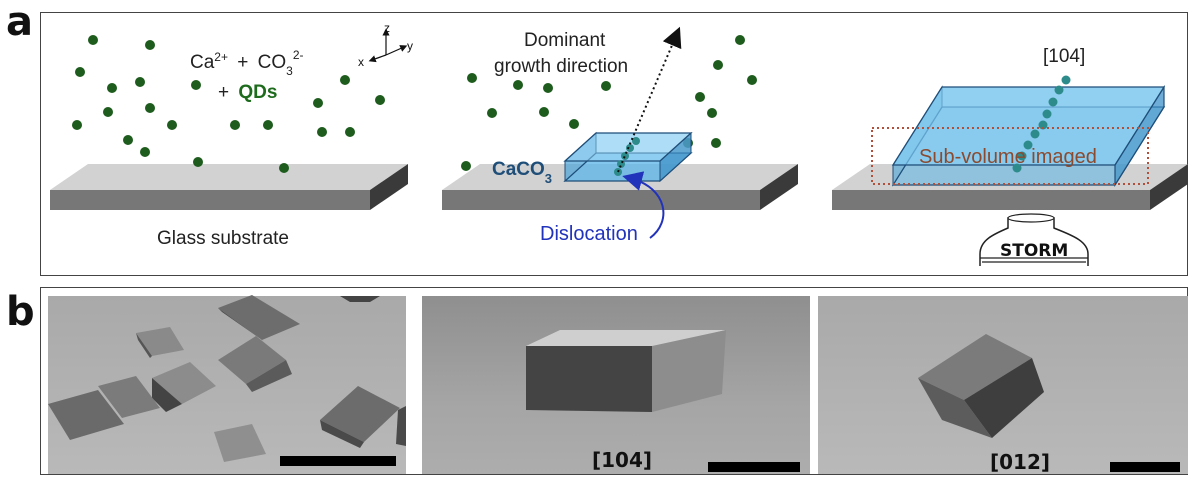 The image size is (1195, 477). I want to click on axis-z-label: z, so click(387, 28).